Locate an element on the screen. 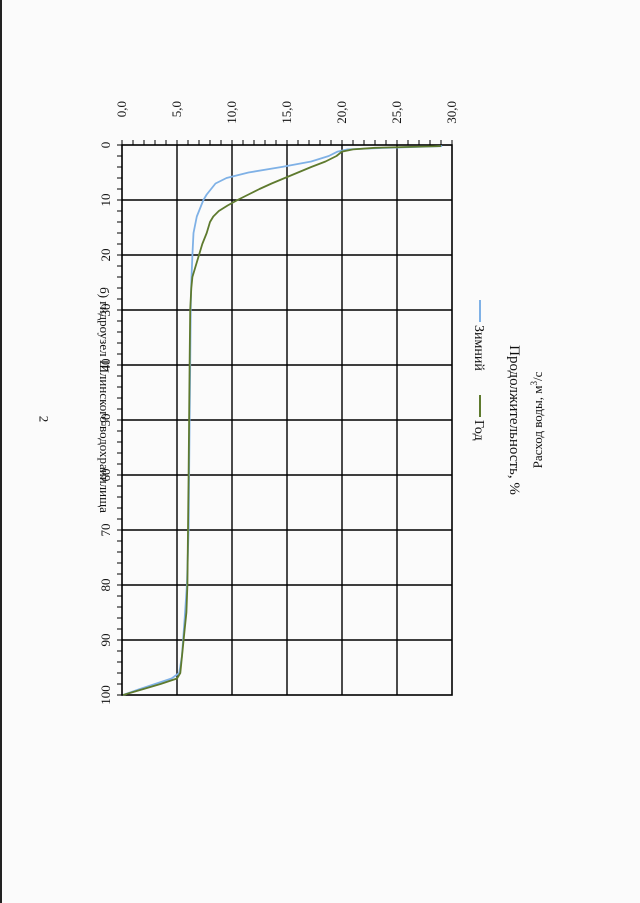 This screenshot has width=640, height=903. x-tick-labels: 0 10 20 30 40 50 60 70 80 90 100 is located at coordinates (105, 423).